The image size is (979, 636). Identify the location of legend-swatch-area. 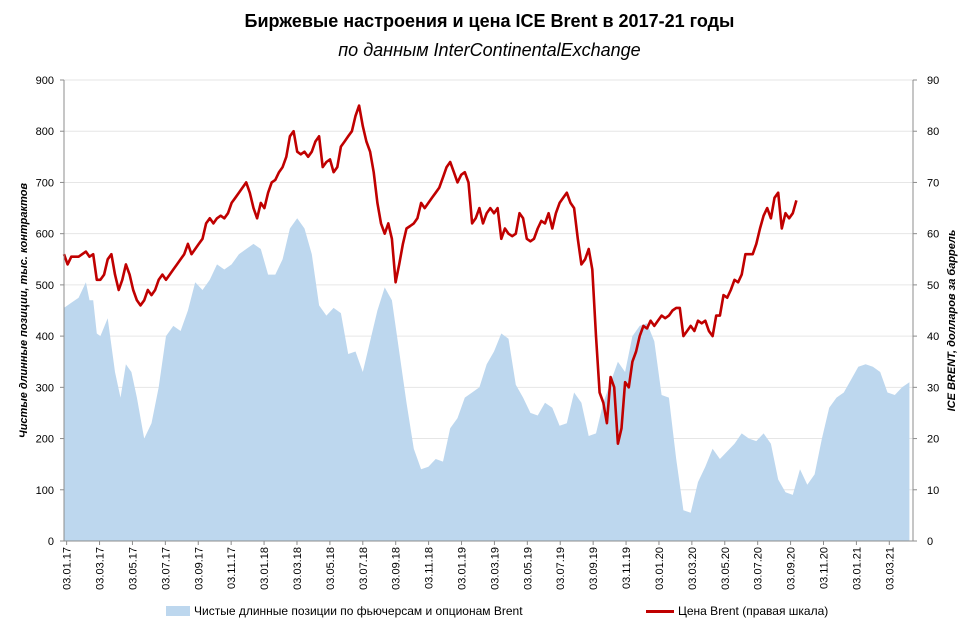
(178, 611).